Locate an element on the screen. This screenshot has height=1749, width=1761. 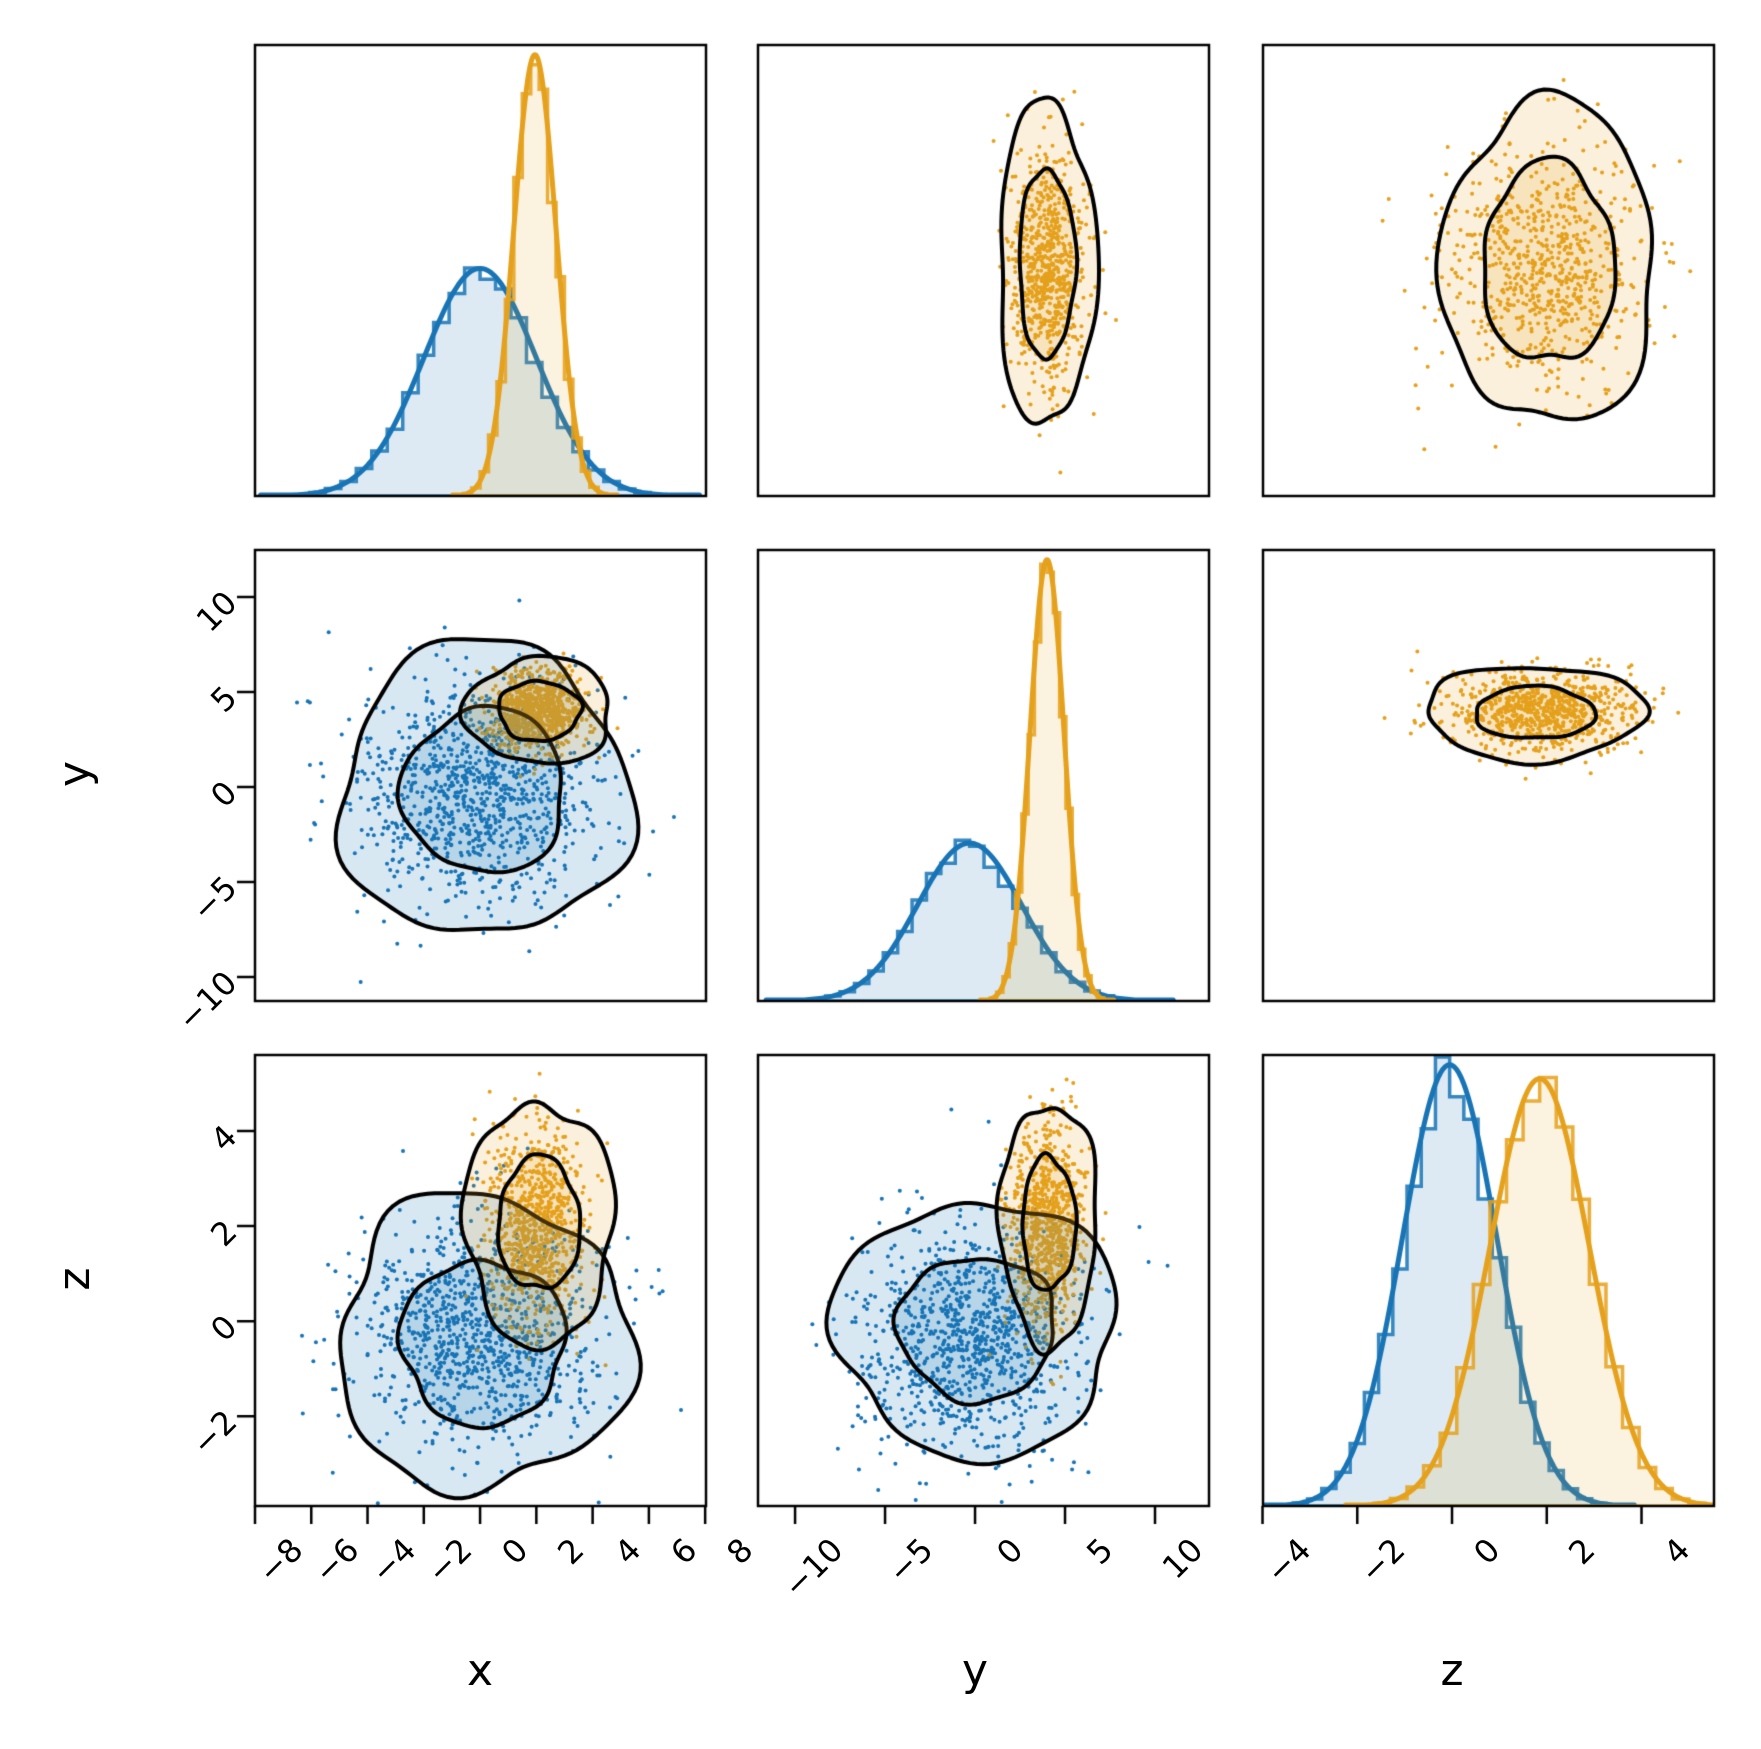
x-axis-title-y: y is located at coordinates (975, 1670).